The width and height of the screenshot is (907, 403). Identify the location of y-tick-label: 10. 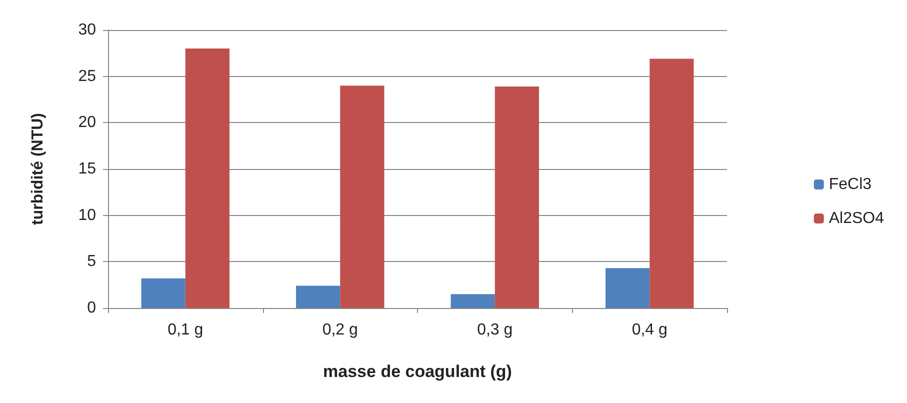
(87, 215).